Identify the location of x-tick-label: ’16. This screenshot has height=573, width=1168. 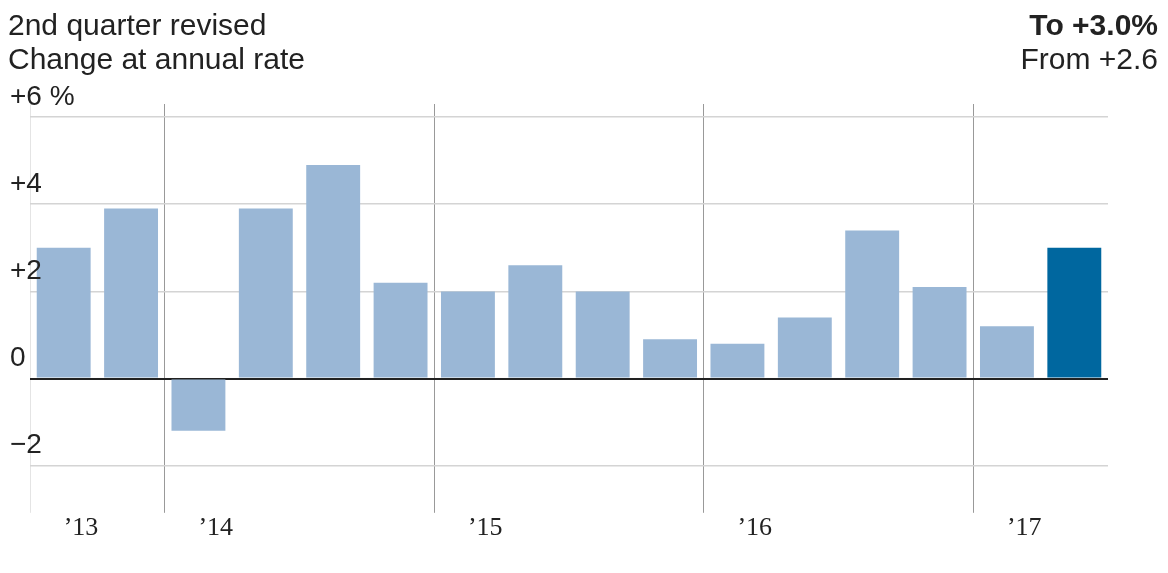
(755, 527).